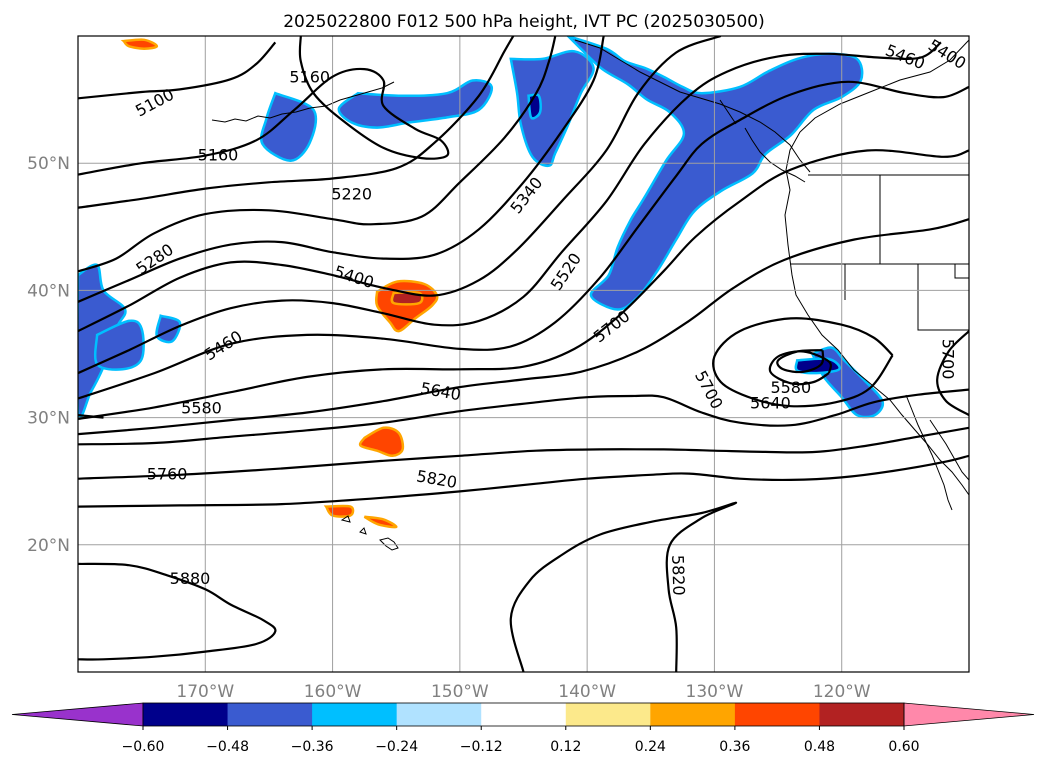  I want to click on state-borders, so click(879, 253).